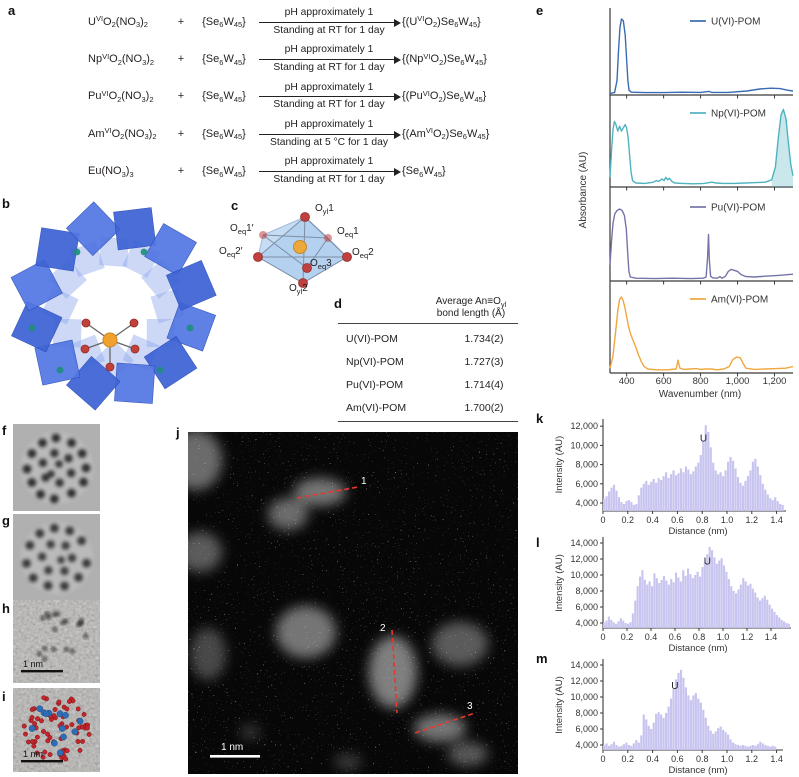 This screenshot has height=777, width=799. I want to click on scale-bar, so click(42, 671).